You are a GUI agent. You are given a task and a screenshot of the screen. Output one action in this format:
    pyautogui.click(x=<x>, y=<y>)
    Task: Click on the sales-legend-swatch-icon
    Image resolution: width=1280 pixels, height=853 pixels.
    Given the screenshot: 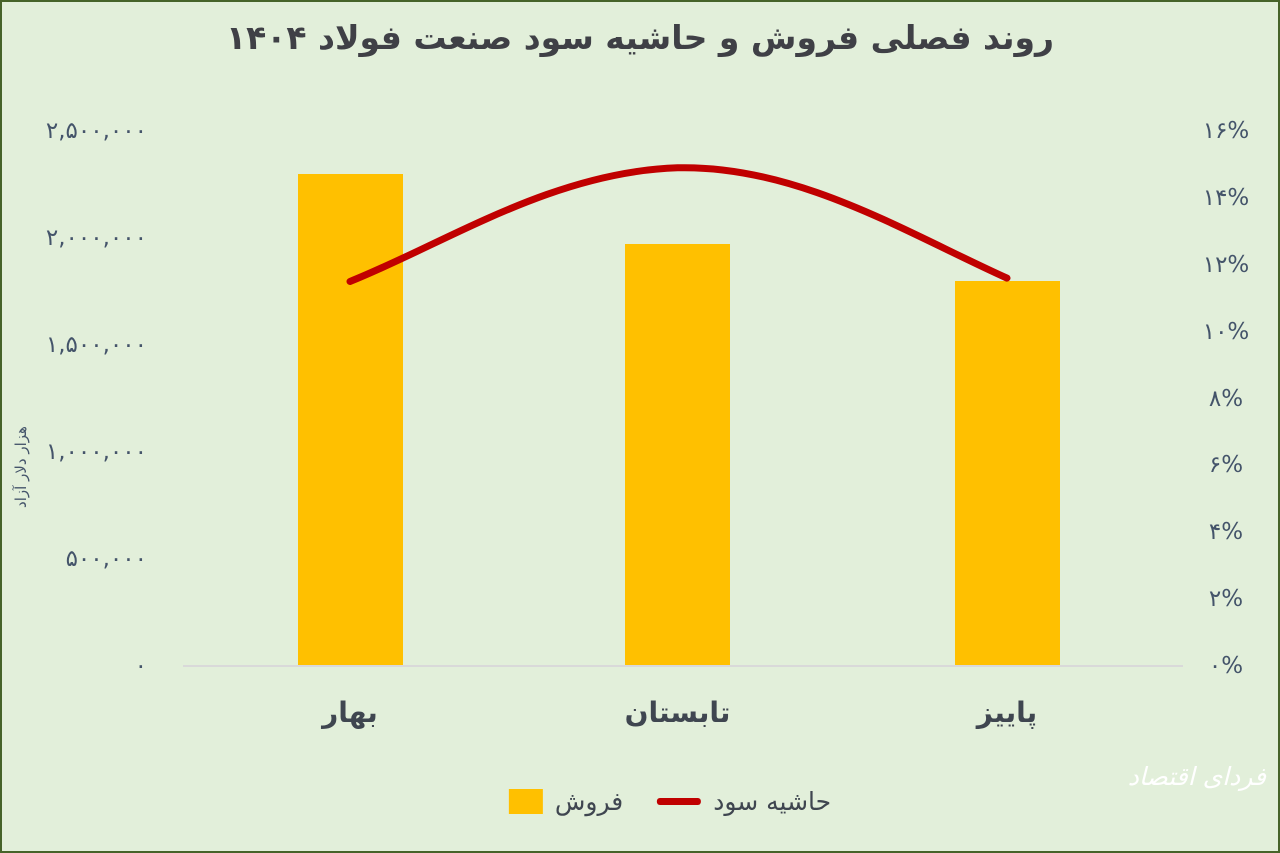 What is the action you would take?
    pyautogui.click(x=525, y=801)
    